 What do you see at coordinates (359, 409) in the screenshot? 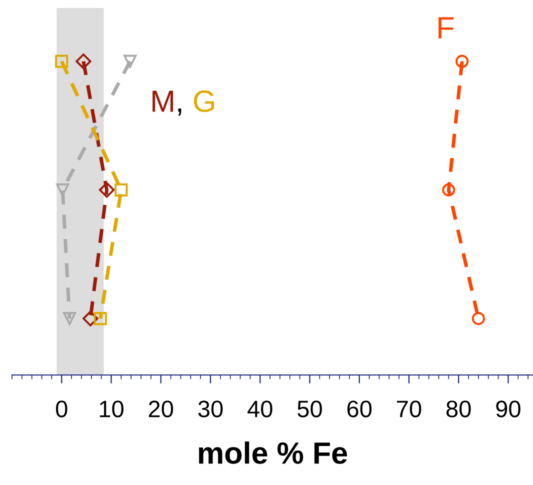
I see `x-tick-label: 60` at bounding box center [359, 409].